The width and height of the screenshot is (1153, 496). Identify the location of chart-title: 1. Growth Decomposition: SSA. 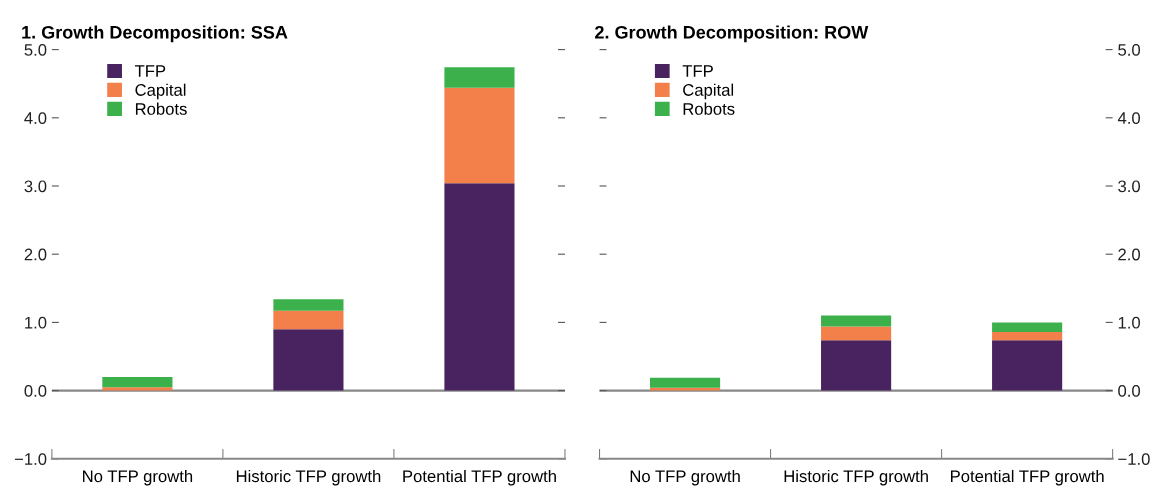
(155, 34).